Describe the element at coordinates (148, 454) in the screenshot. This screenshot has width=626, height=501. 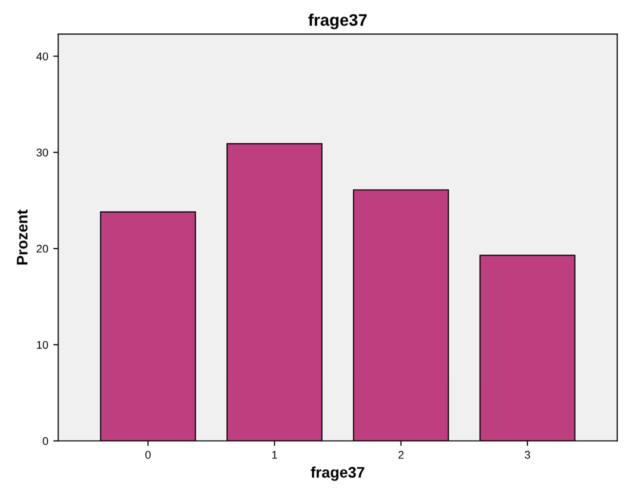
I see `x-tick-label: 0` at that location.